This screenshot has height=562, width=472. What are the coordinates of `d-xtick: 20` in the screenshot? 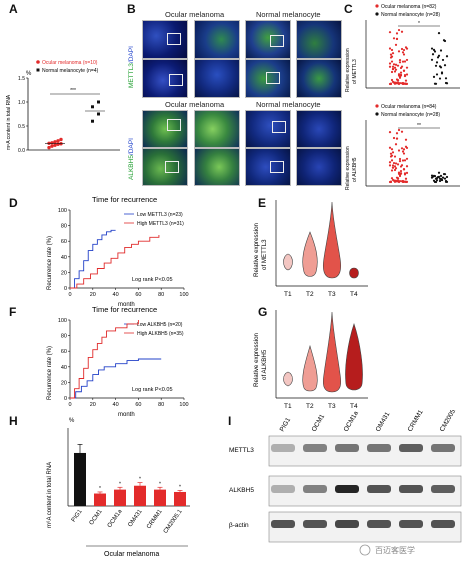 It's located at (93, 295).